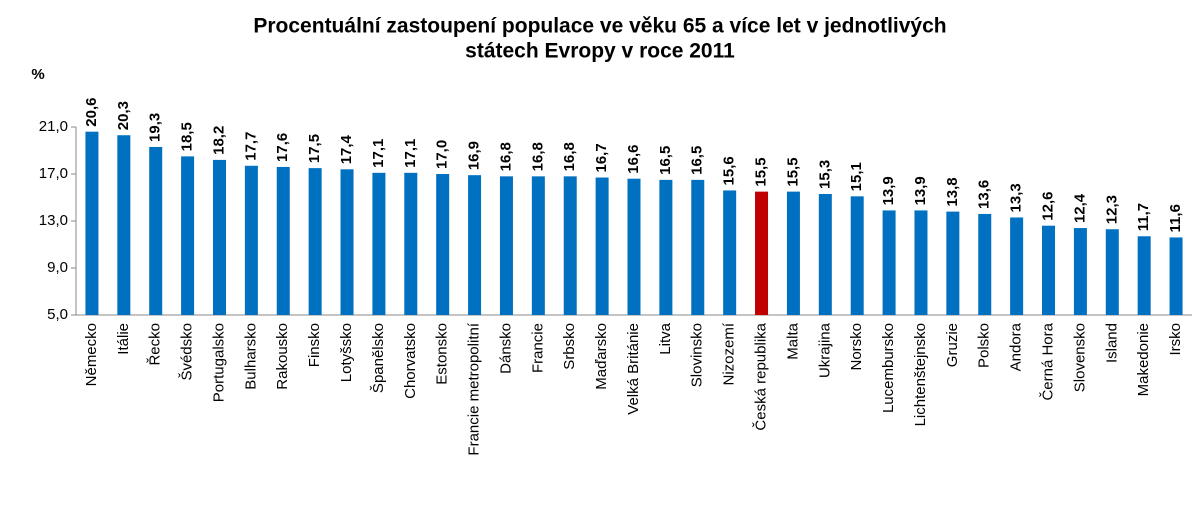 This screenshot has height=530, width=1193. Describe the element at coordinates (282, 147) in the screenshot. I see `value-label: 17,6` at that location.